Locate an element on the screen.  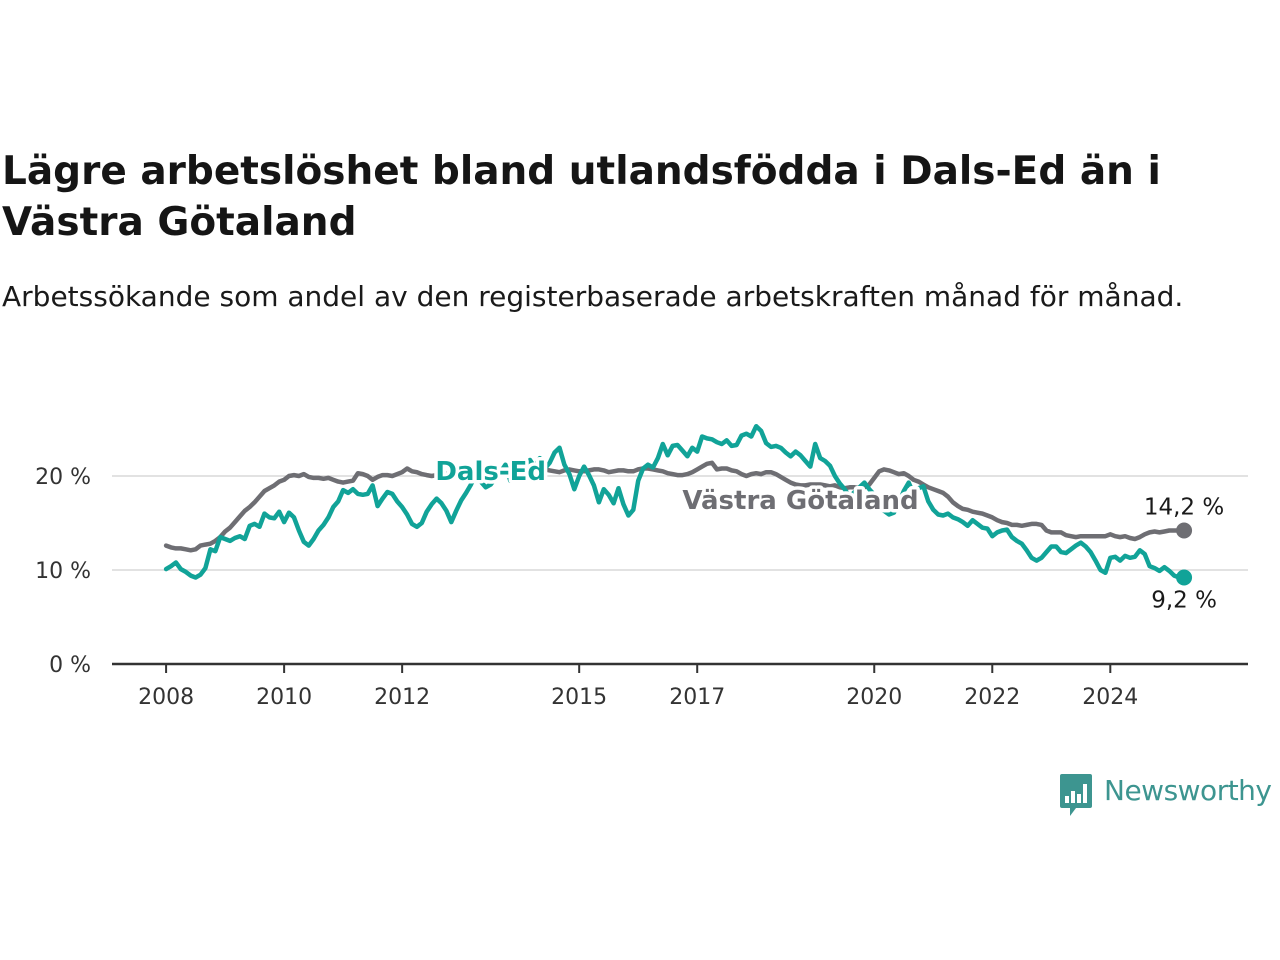
y-tick-label: 20 % is located at coordinates (63, 477).